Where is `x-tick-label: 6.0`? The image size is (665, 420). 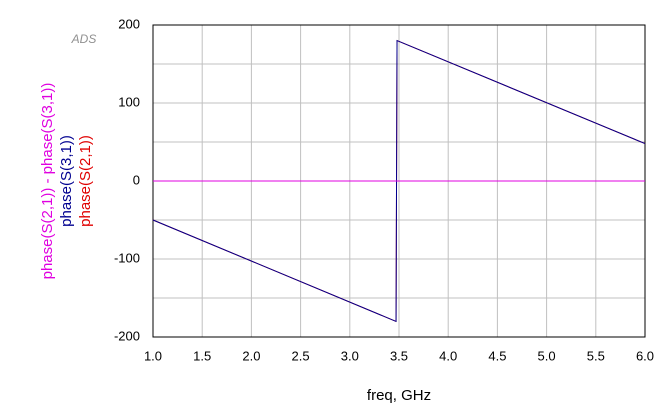
x-tick-label: 6.0 is located at coordinates (645, 355).